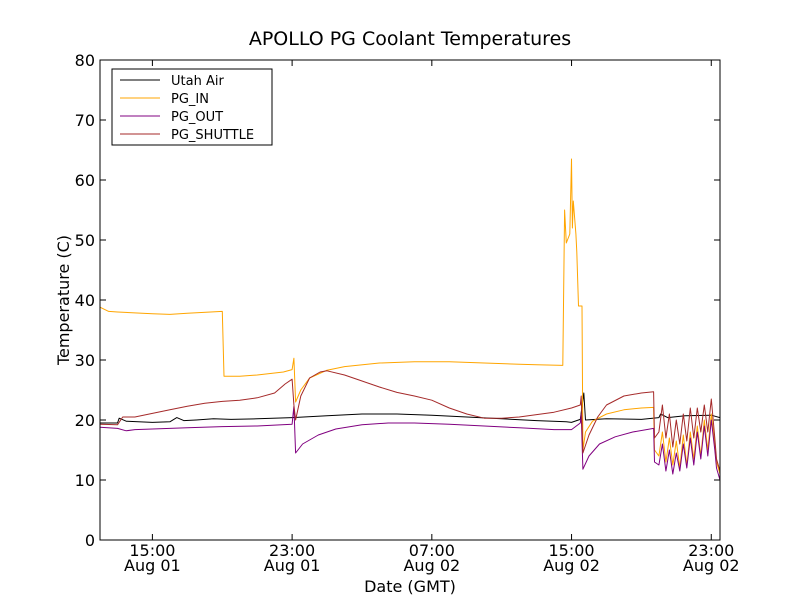  What do you see at coordinates (90, 540) in the screenshot?
I see `y-tick-label: 0` at bounding box center [90, 540].